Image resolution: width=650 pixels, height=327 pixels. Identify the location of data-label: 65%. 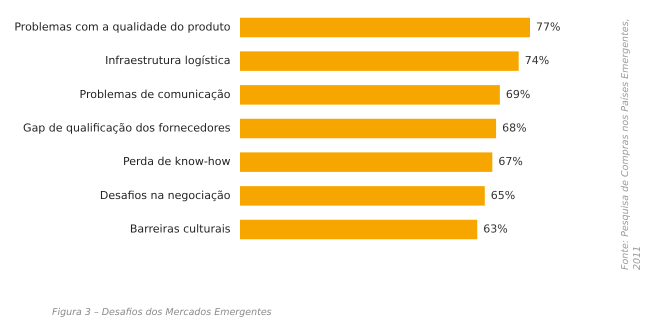
(503, 195).